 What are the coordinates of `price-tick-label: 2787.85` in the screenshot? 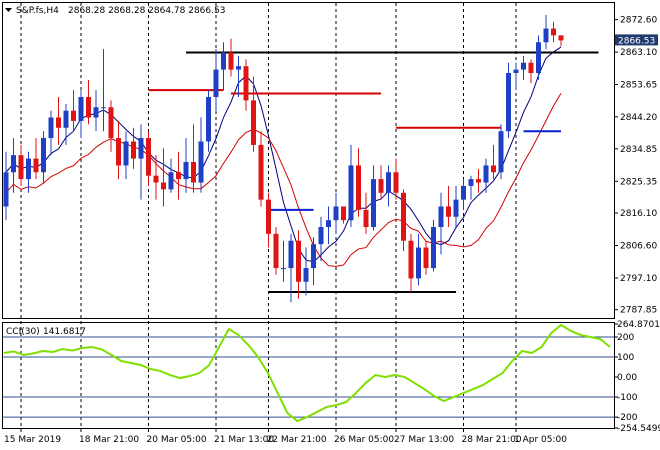 It's located at (638, 311).